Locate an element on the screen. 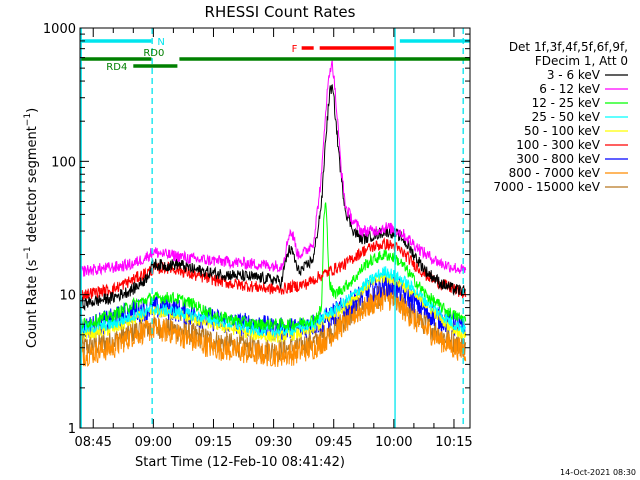  legend-label: 3 - 6 keV is located at coordinates (574, 75).